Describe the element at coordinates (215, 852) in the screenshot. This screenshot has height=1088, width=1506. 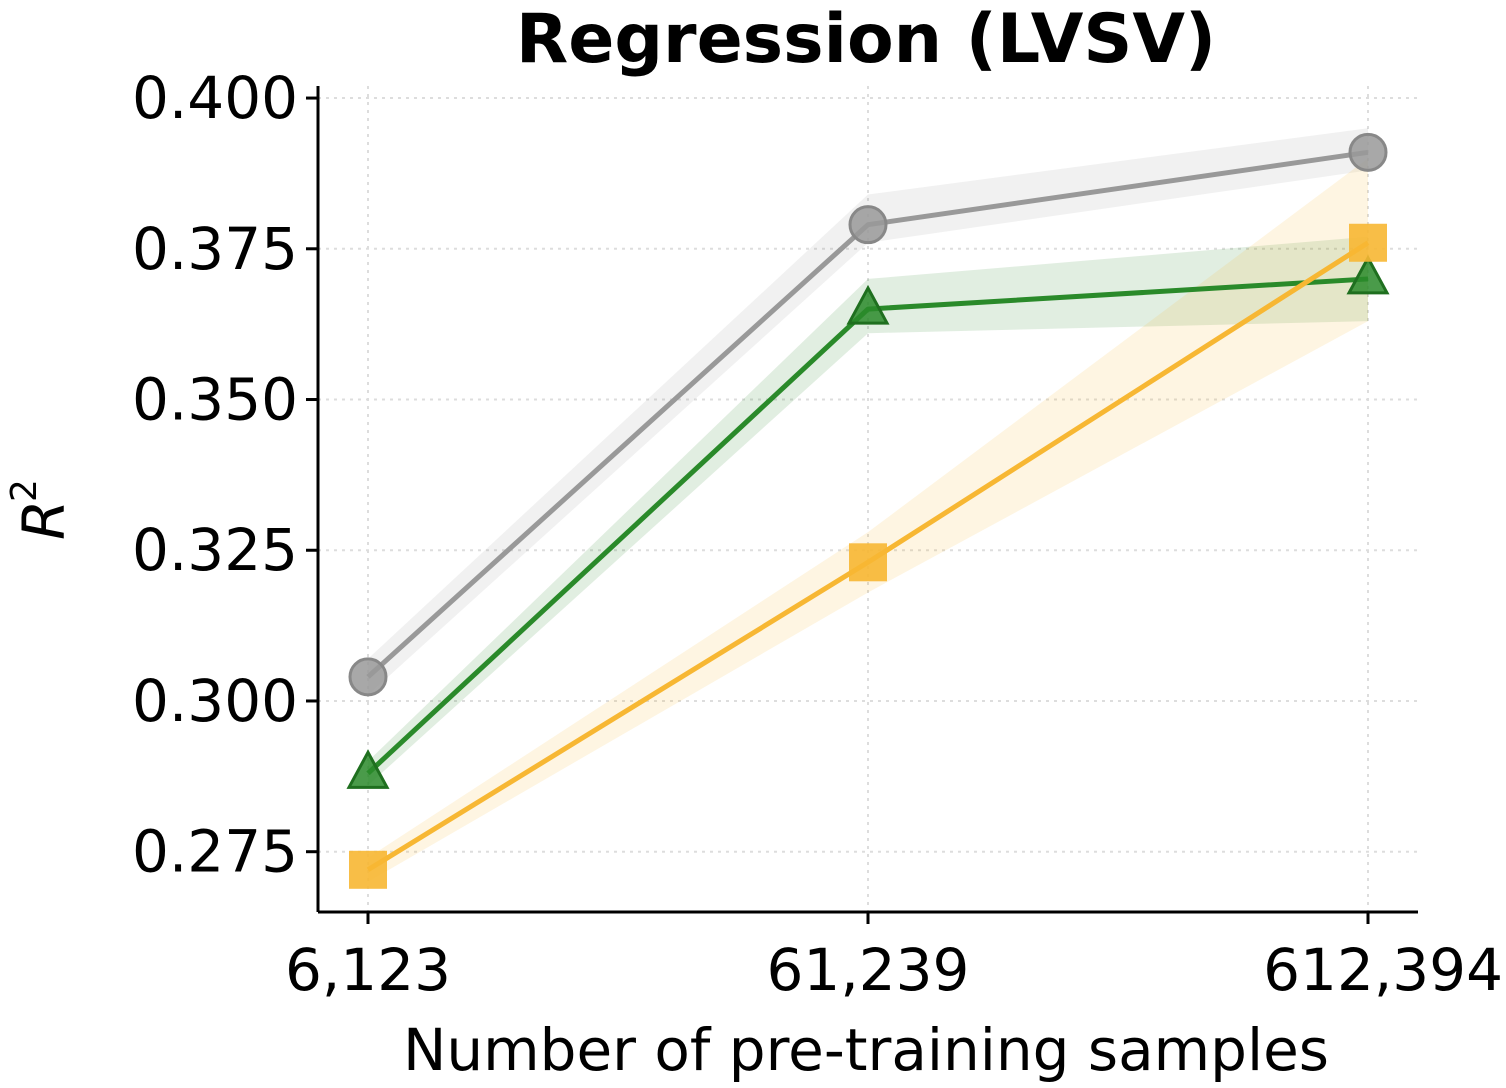
I see `y-tick-label: 0.275` at that location.